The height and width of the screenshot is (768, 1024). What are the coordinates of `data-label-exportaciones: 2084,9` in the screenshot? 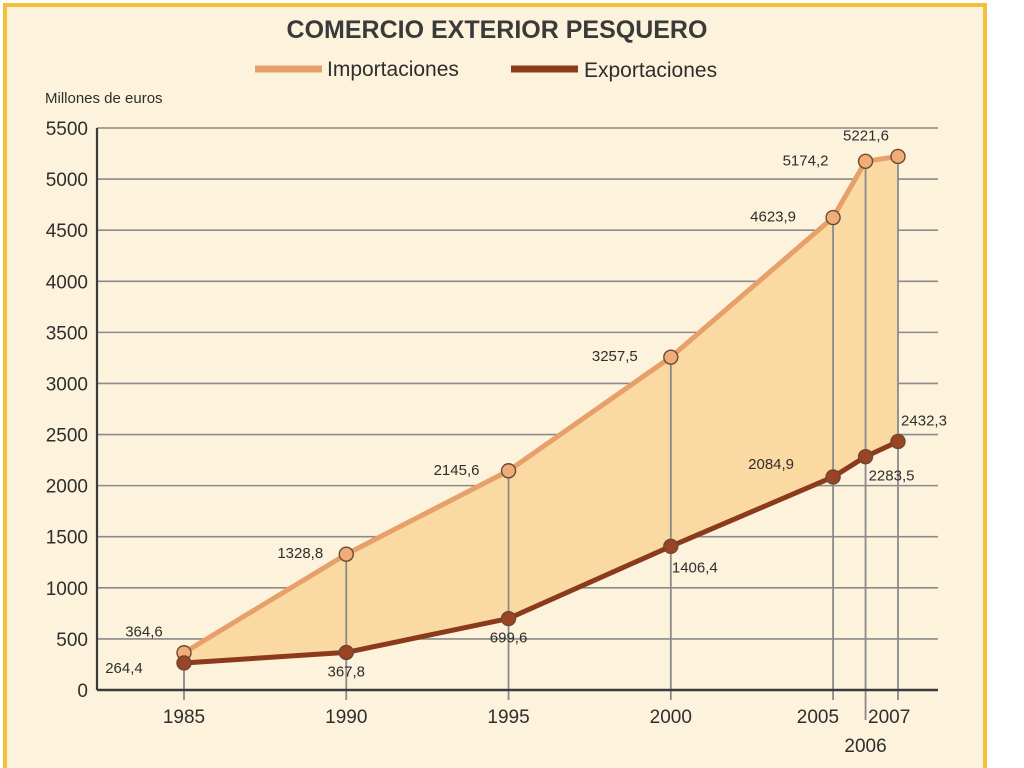 It's located at (771, 464).